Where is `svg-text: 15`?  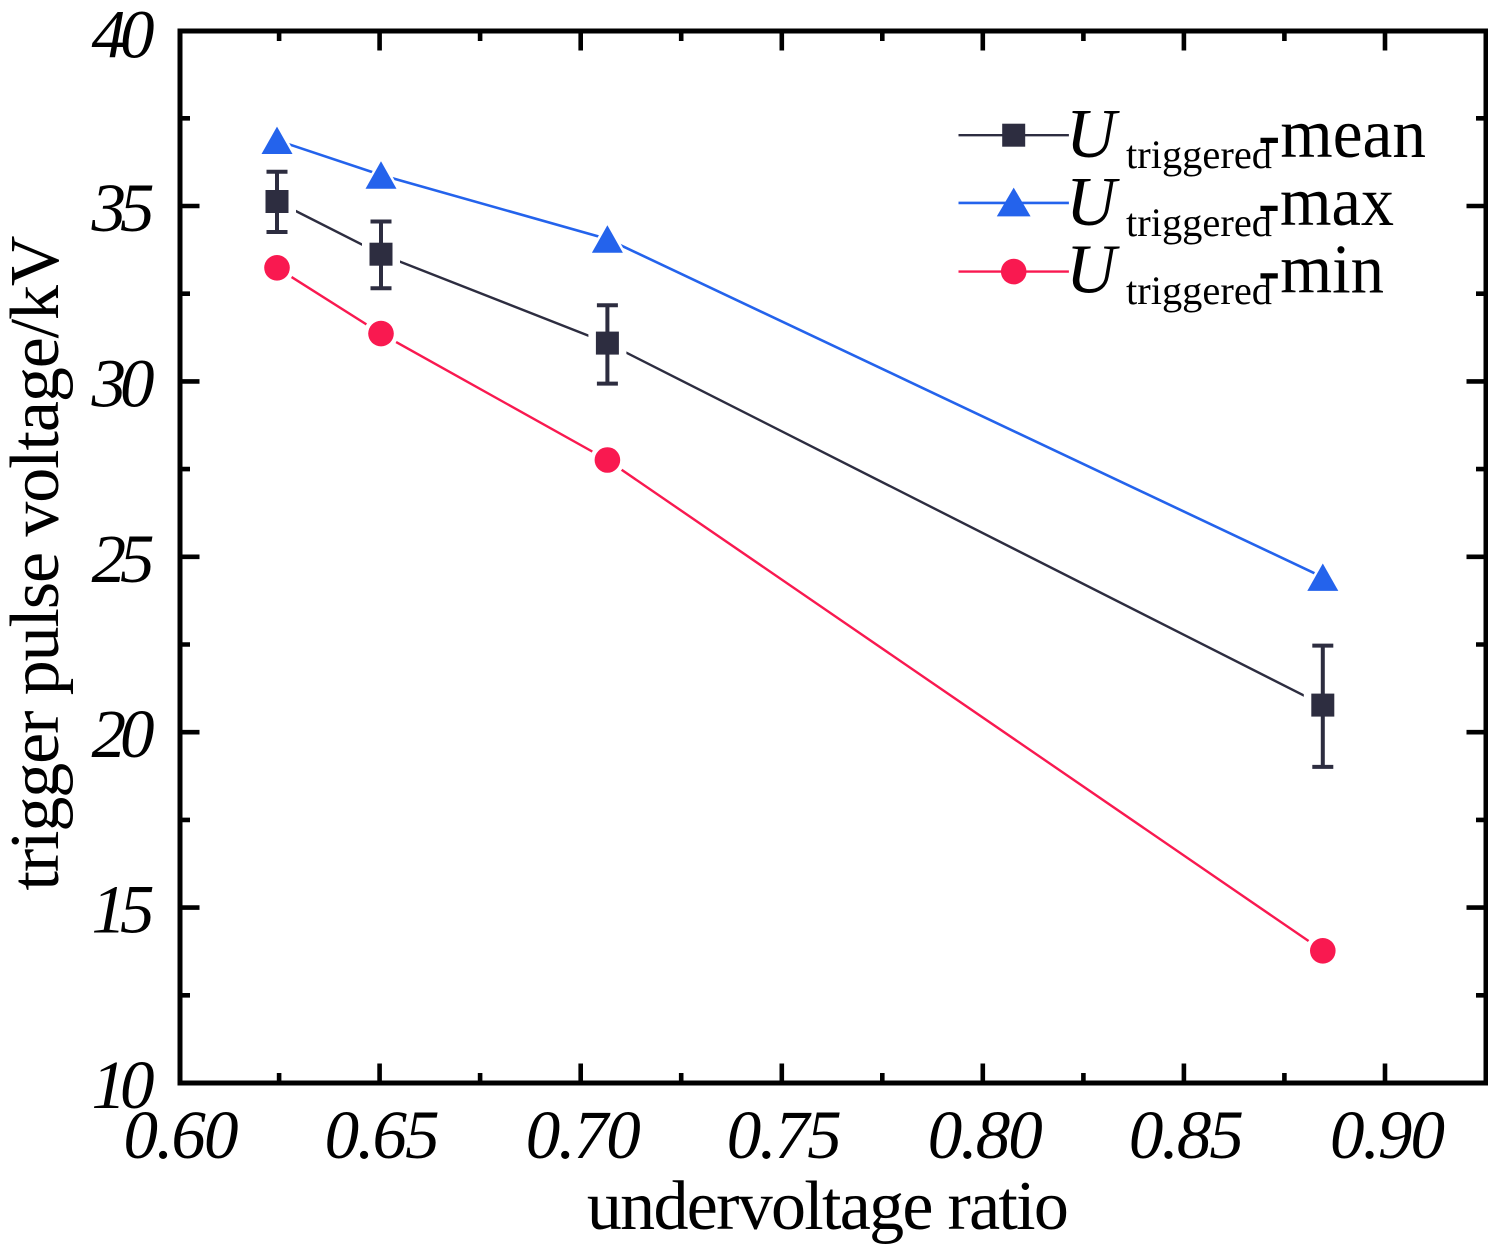 svg-text: 15 is located at coordinates (123, 910).